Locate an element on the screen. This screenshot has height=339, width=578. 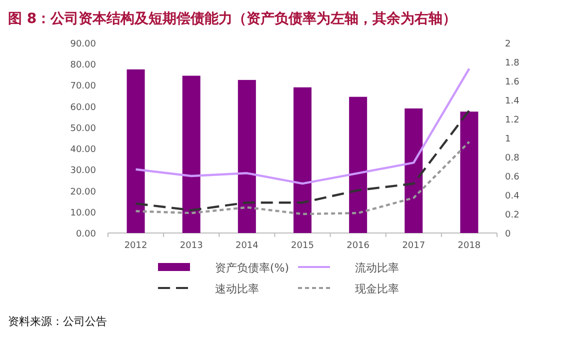
y-tick-label: 70.00 is located at coordinates (83, 87).